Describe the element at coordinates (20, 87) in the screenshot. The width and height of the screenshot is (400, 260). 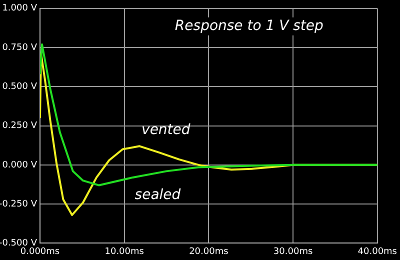
I see `y-tick-label: 0.500 V` at that location.